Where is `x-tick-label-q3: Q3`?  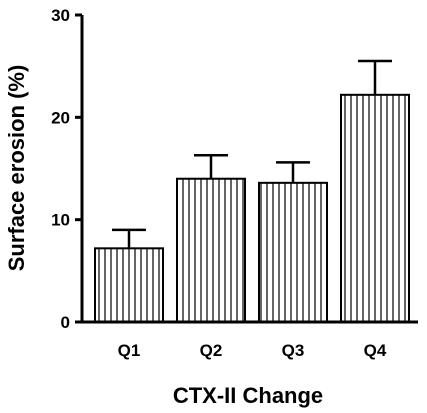
x-tick-label-q3: Q3 is located at coordinates (293, 350).